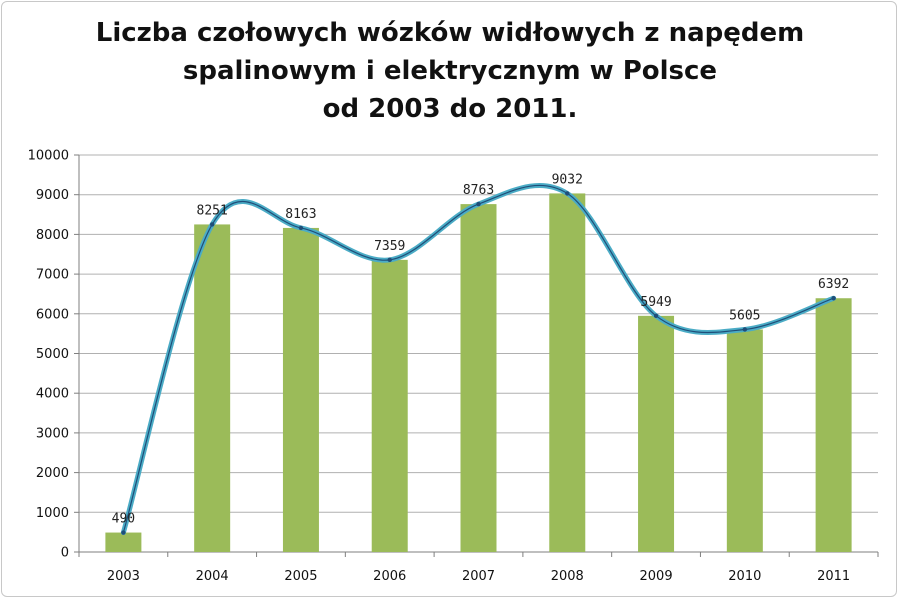 Image resolution: width=900 pixels, height=600 pixels. Describe the element at coordinates (389, 576) in the screenshot. I see `x-tick-label: 2006` at that location.